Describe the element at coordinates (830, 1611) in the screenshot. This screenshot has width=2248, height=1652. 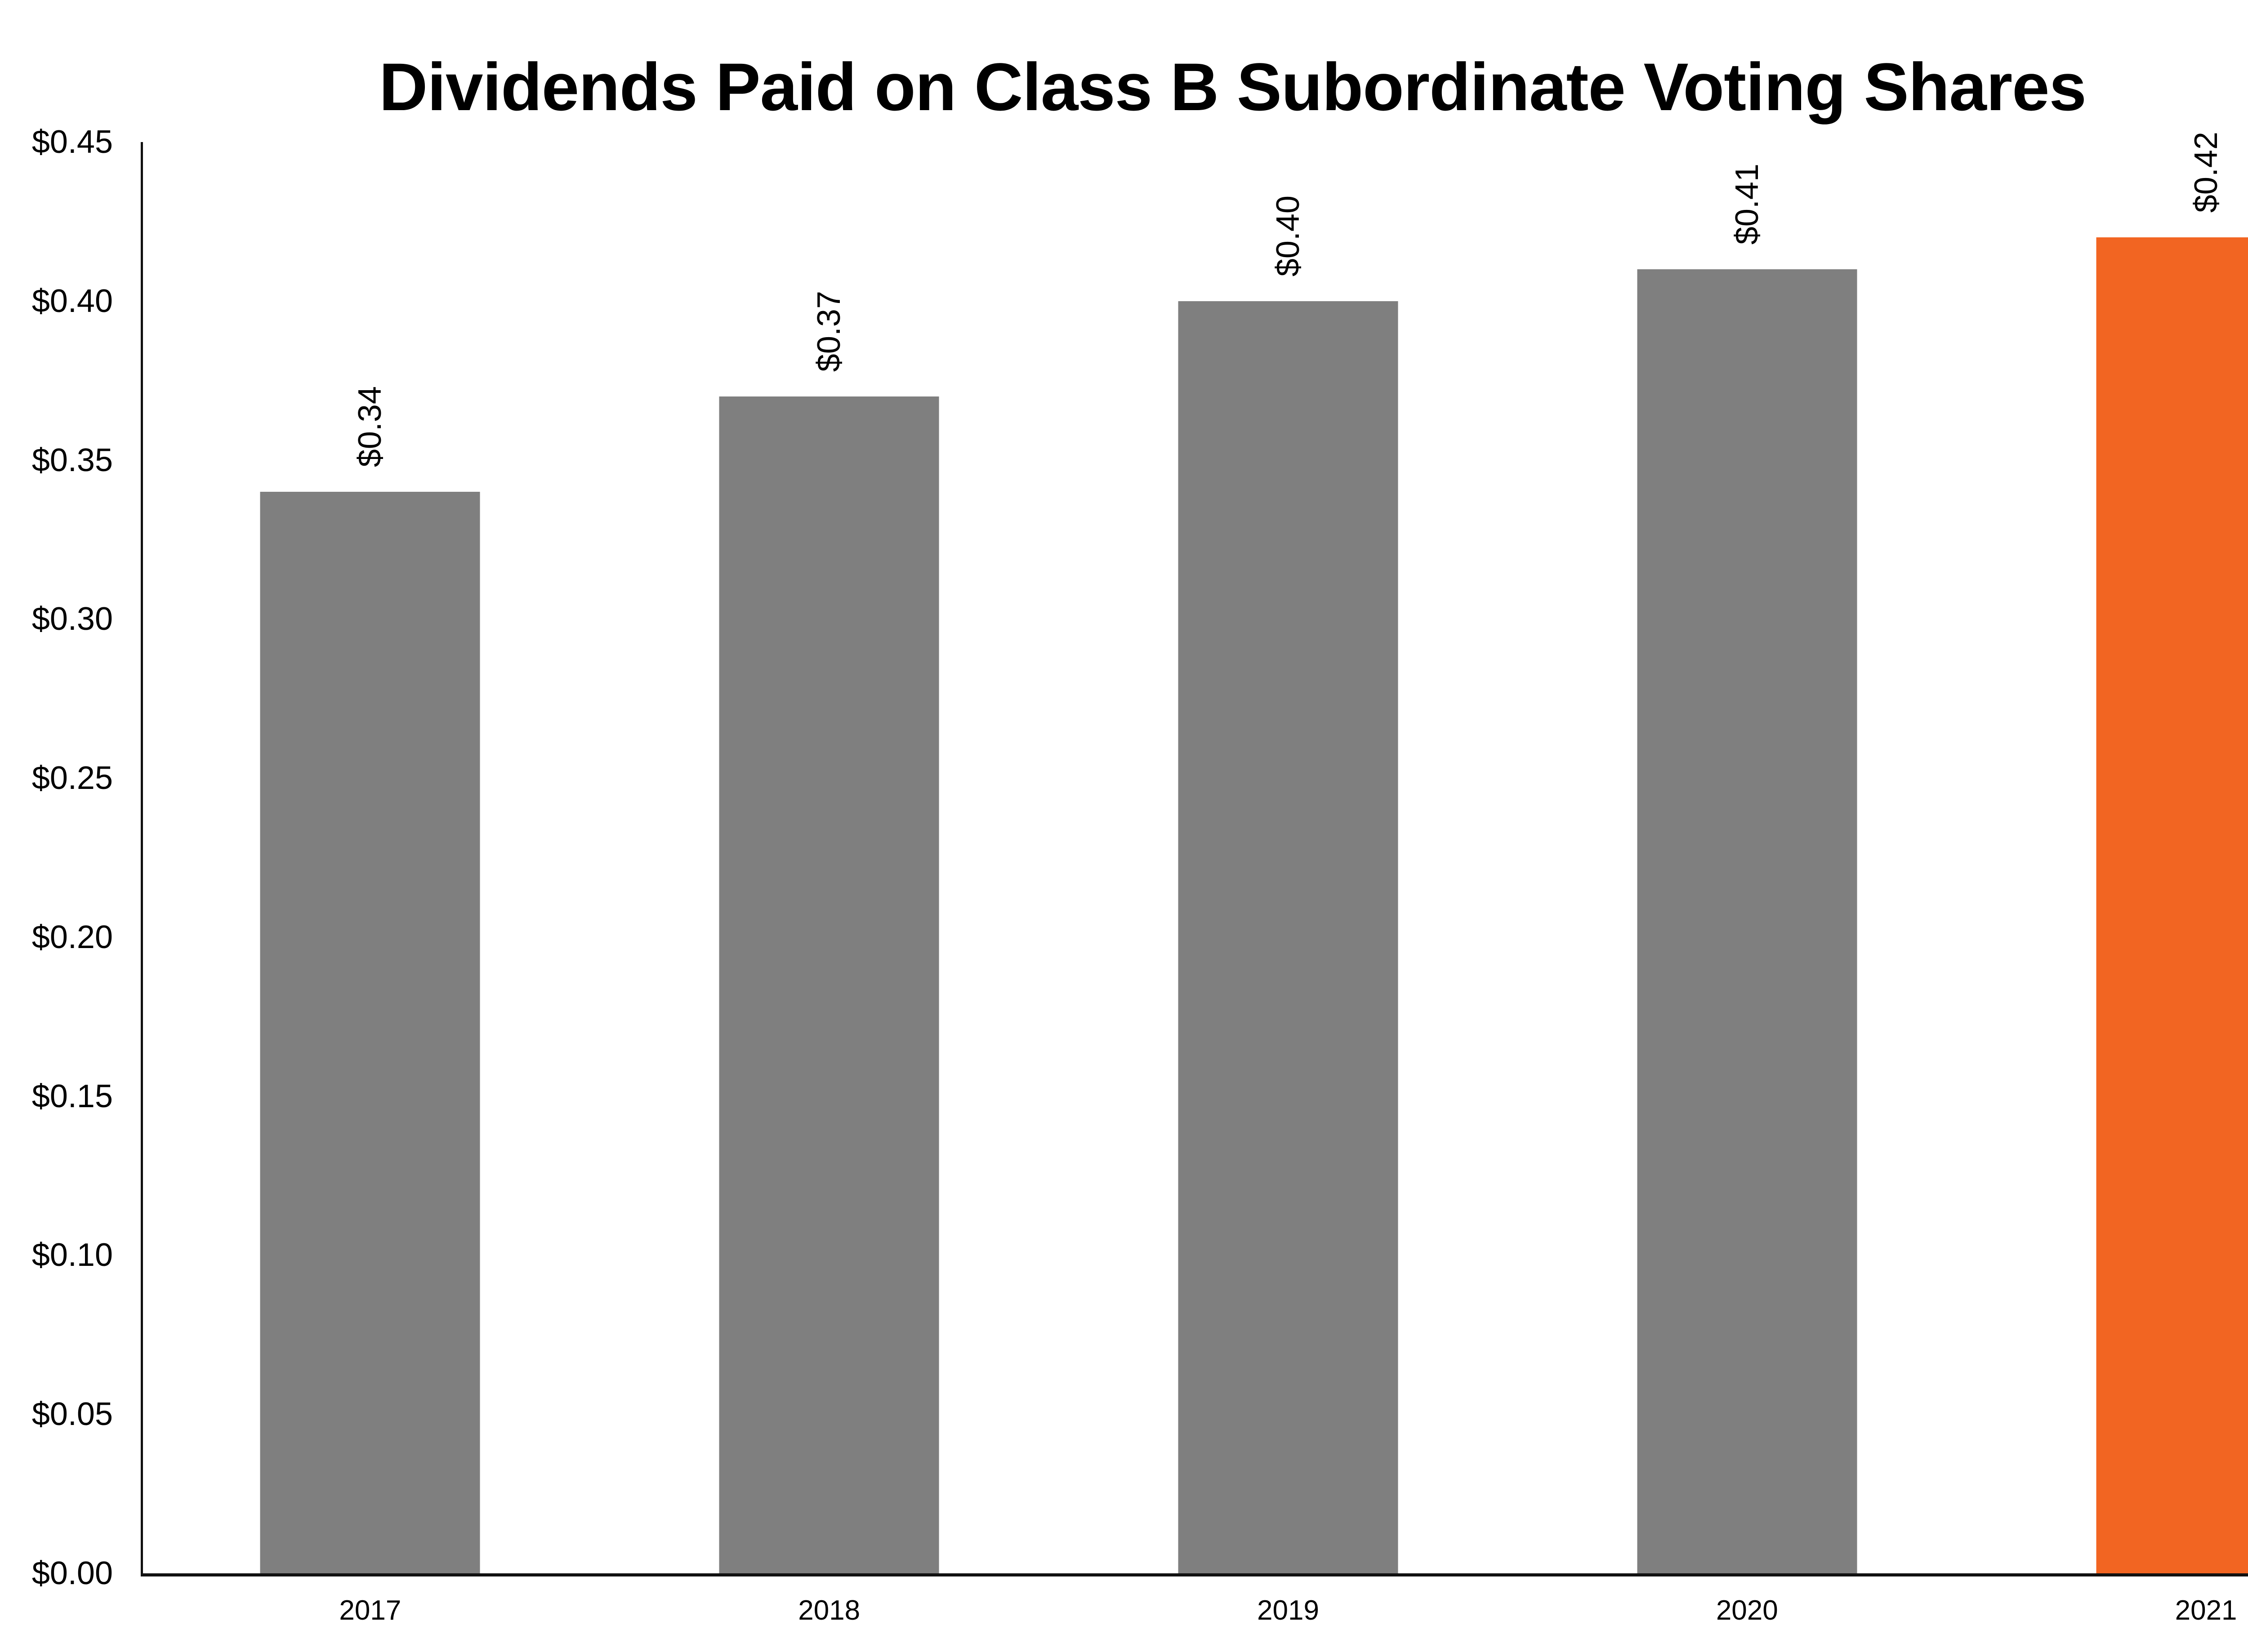
I see `x-tick-label: 2018` at that location.